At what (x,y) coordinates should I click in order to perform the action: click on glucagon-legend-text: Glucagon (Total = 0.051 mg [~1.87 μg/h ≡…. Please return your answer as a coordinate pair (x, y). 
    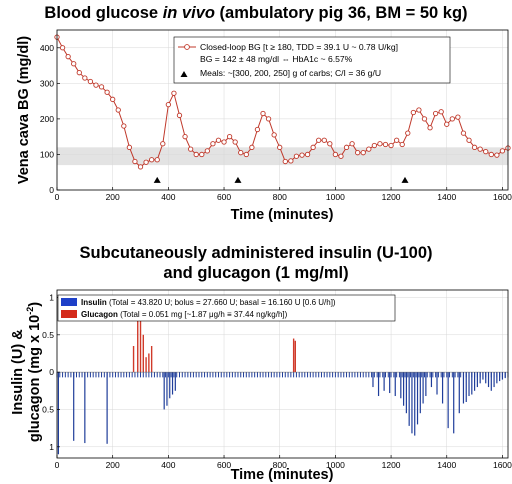
    Looking at the image, I should click on (184, 314).